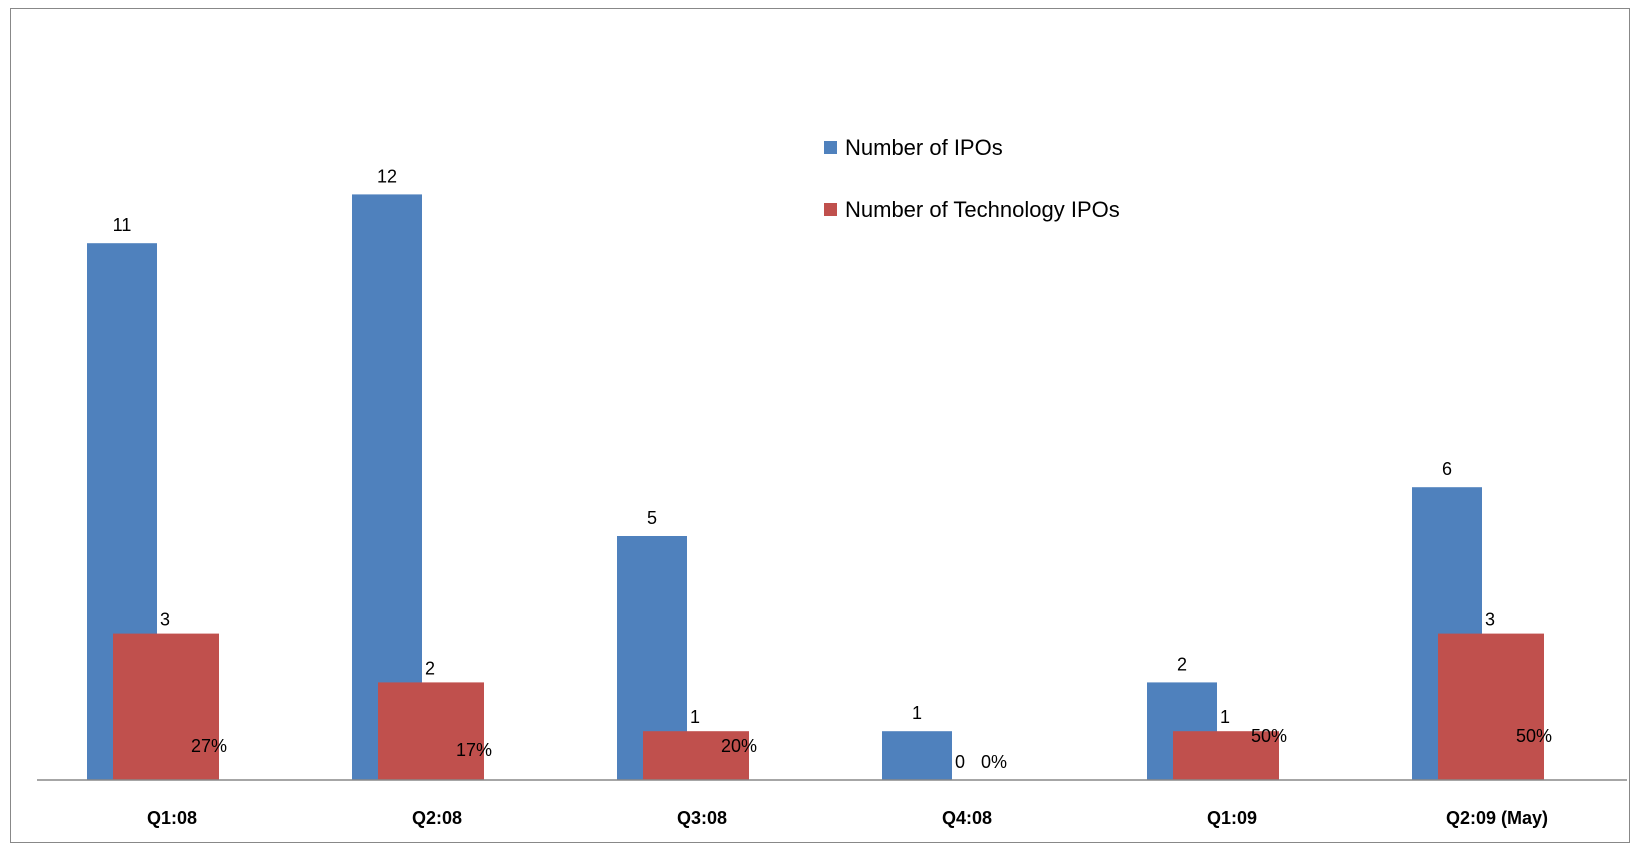  Describe the element at coordinates (1232, 818) in the screenshot. I see `category-label-4: Q1:09` at that location.